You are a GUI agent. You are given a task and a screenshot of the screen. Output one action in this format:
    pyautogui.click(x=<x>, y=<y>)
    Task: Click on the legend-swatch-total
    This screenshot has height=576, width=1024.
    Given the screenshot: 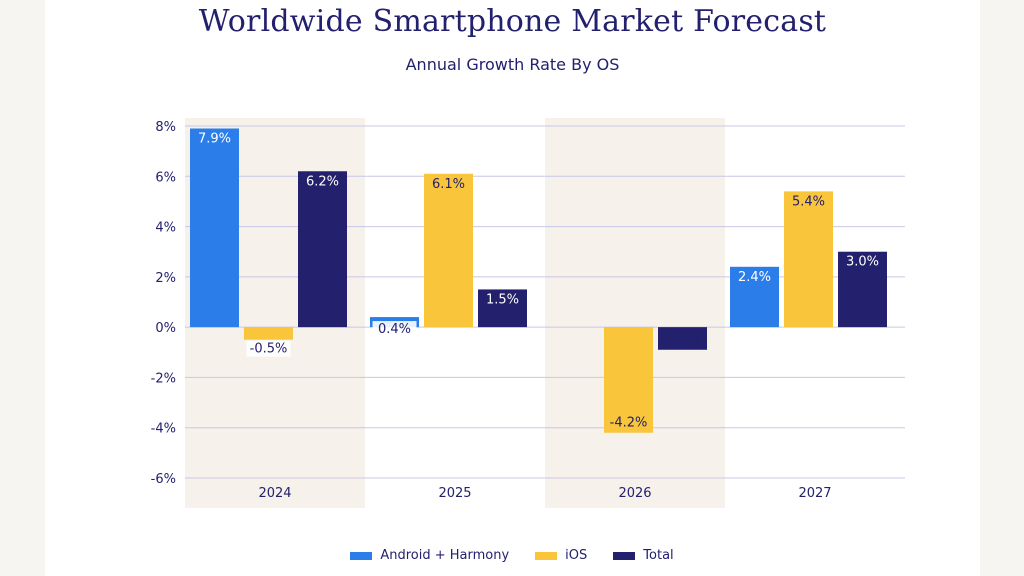 What is the action you would take?
    pyautogui.click(x=624, y=555)
    